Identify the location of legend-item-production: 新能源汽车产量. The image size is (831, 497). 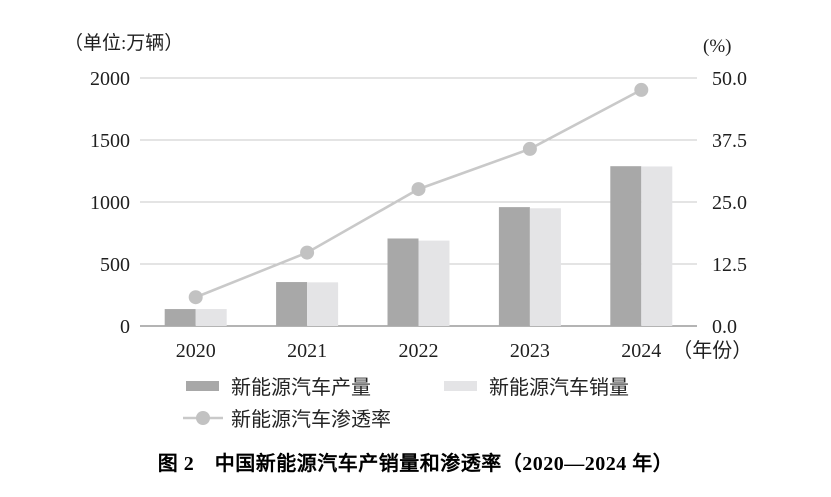
(315, 385).